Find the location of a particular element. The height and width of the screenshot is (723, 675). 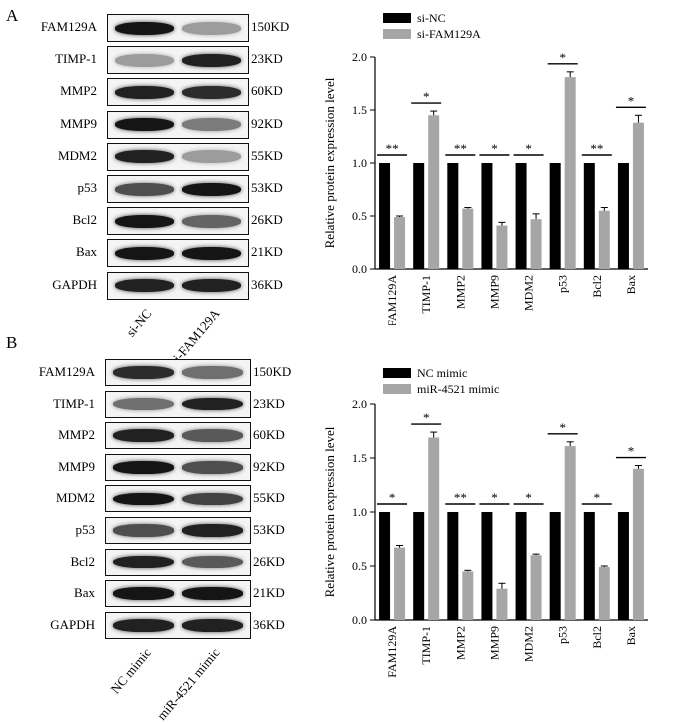

blot-protein-label: p53 is located at coordinates (85, 529).